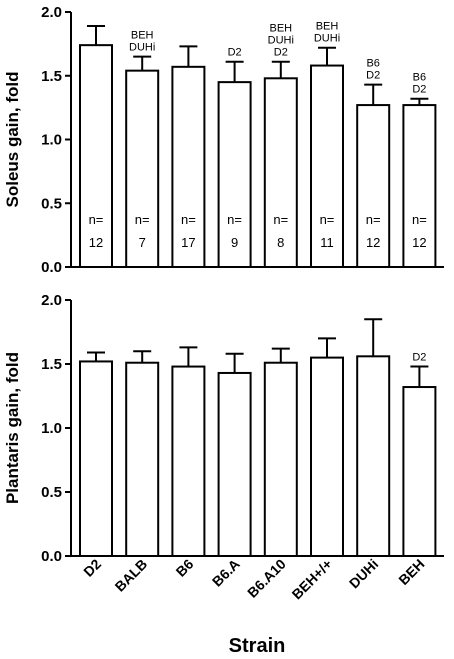 The width and height of the screenshot is (454, 659). What do you see at coordinates (411, 572) in the screenshot?
I see `x-tick-label: BEH` at bounding box center [411, 572].